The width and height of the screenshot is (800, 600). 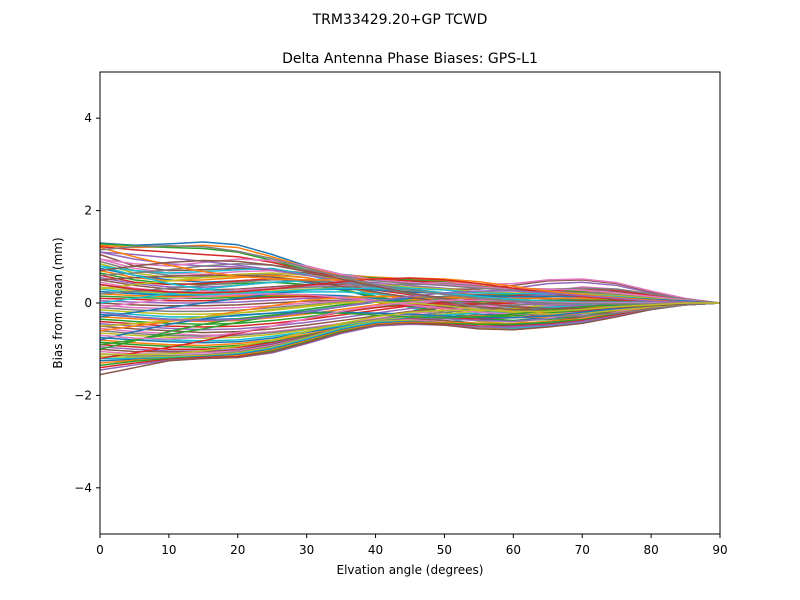 What do you see at coordinates (88, 303) in the screenshot?
I see `y-tick-label: 0` at bounding box center [88, 303].